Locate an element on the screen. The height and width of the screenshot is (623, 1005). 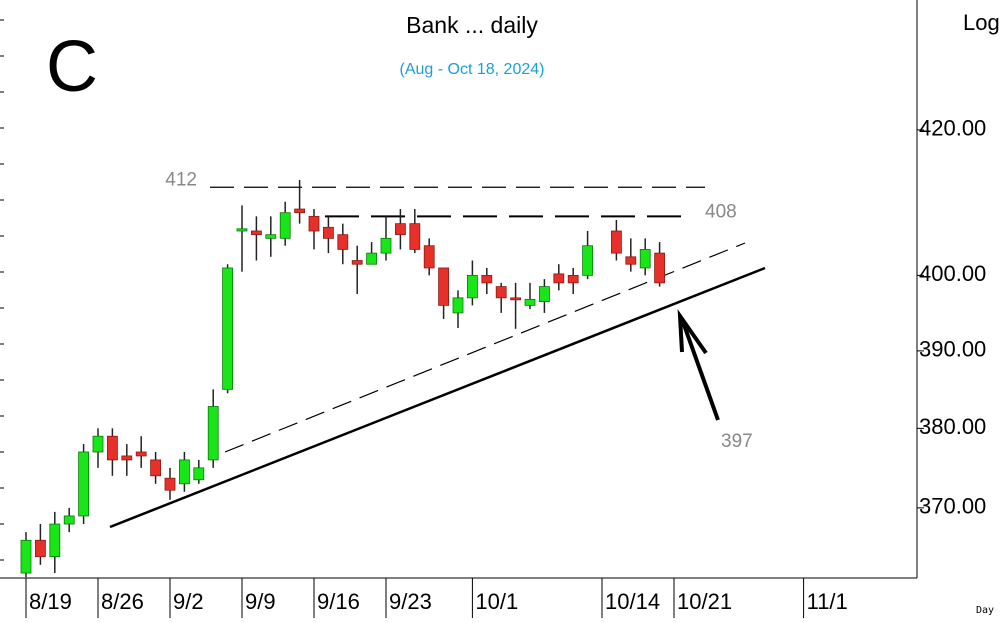
chart-subtitle: (Aug - Oct 18, 2024) is located at coordinates (472, 69).